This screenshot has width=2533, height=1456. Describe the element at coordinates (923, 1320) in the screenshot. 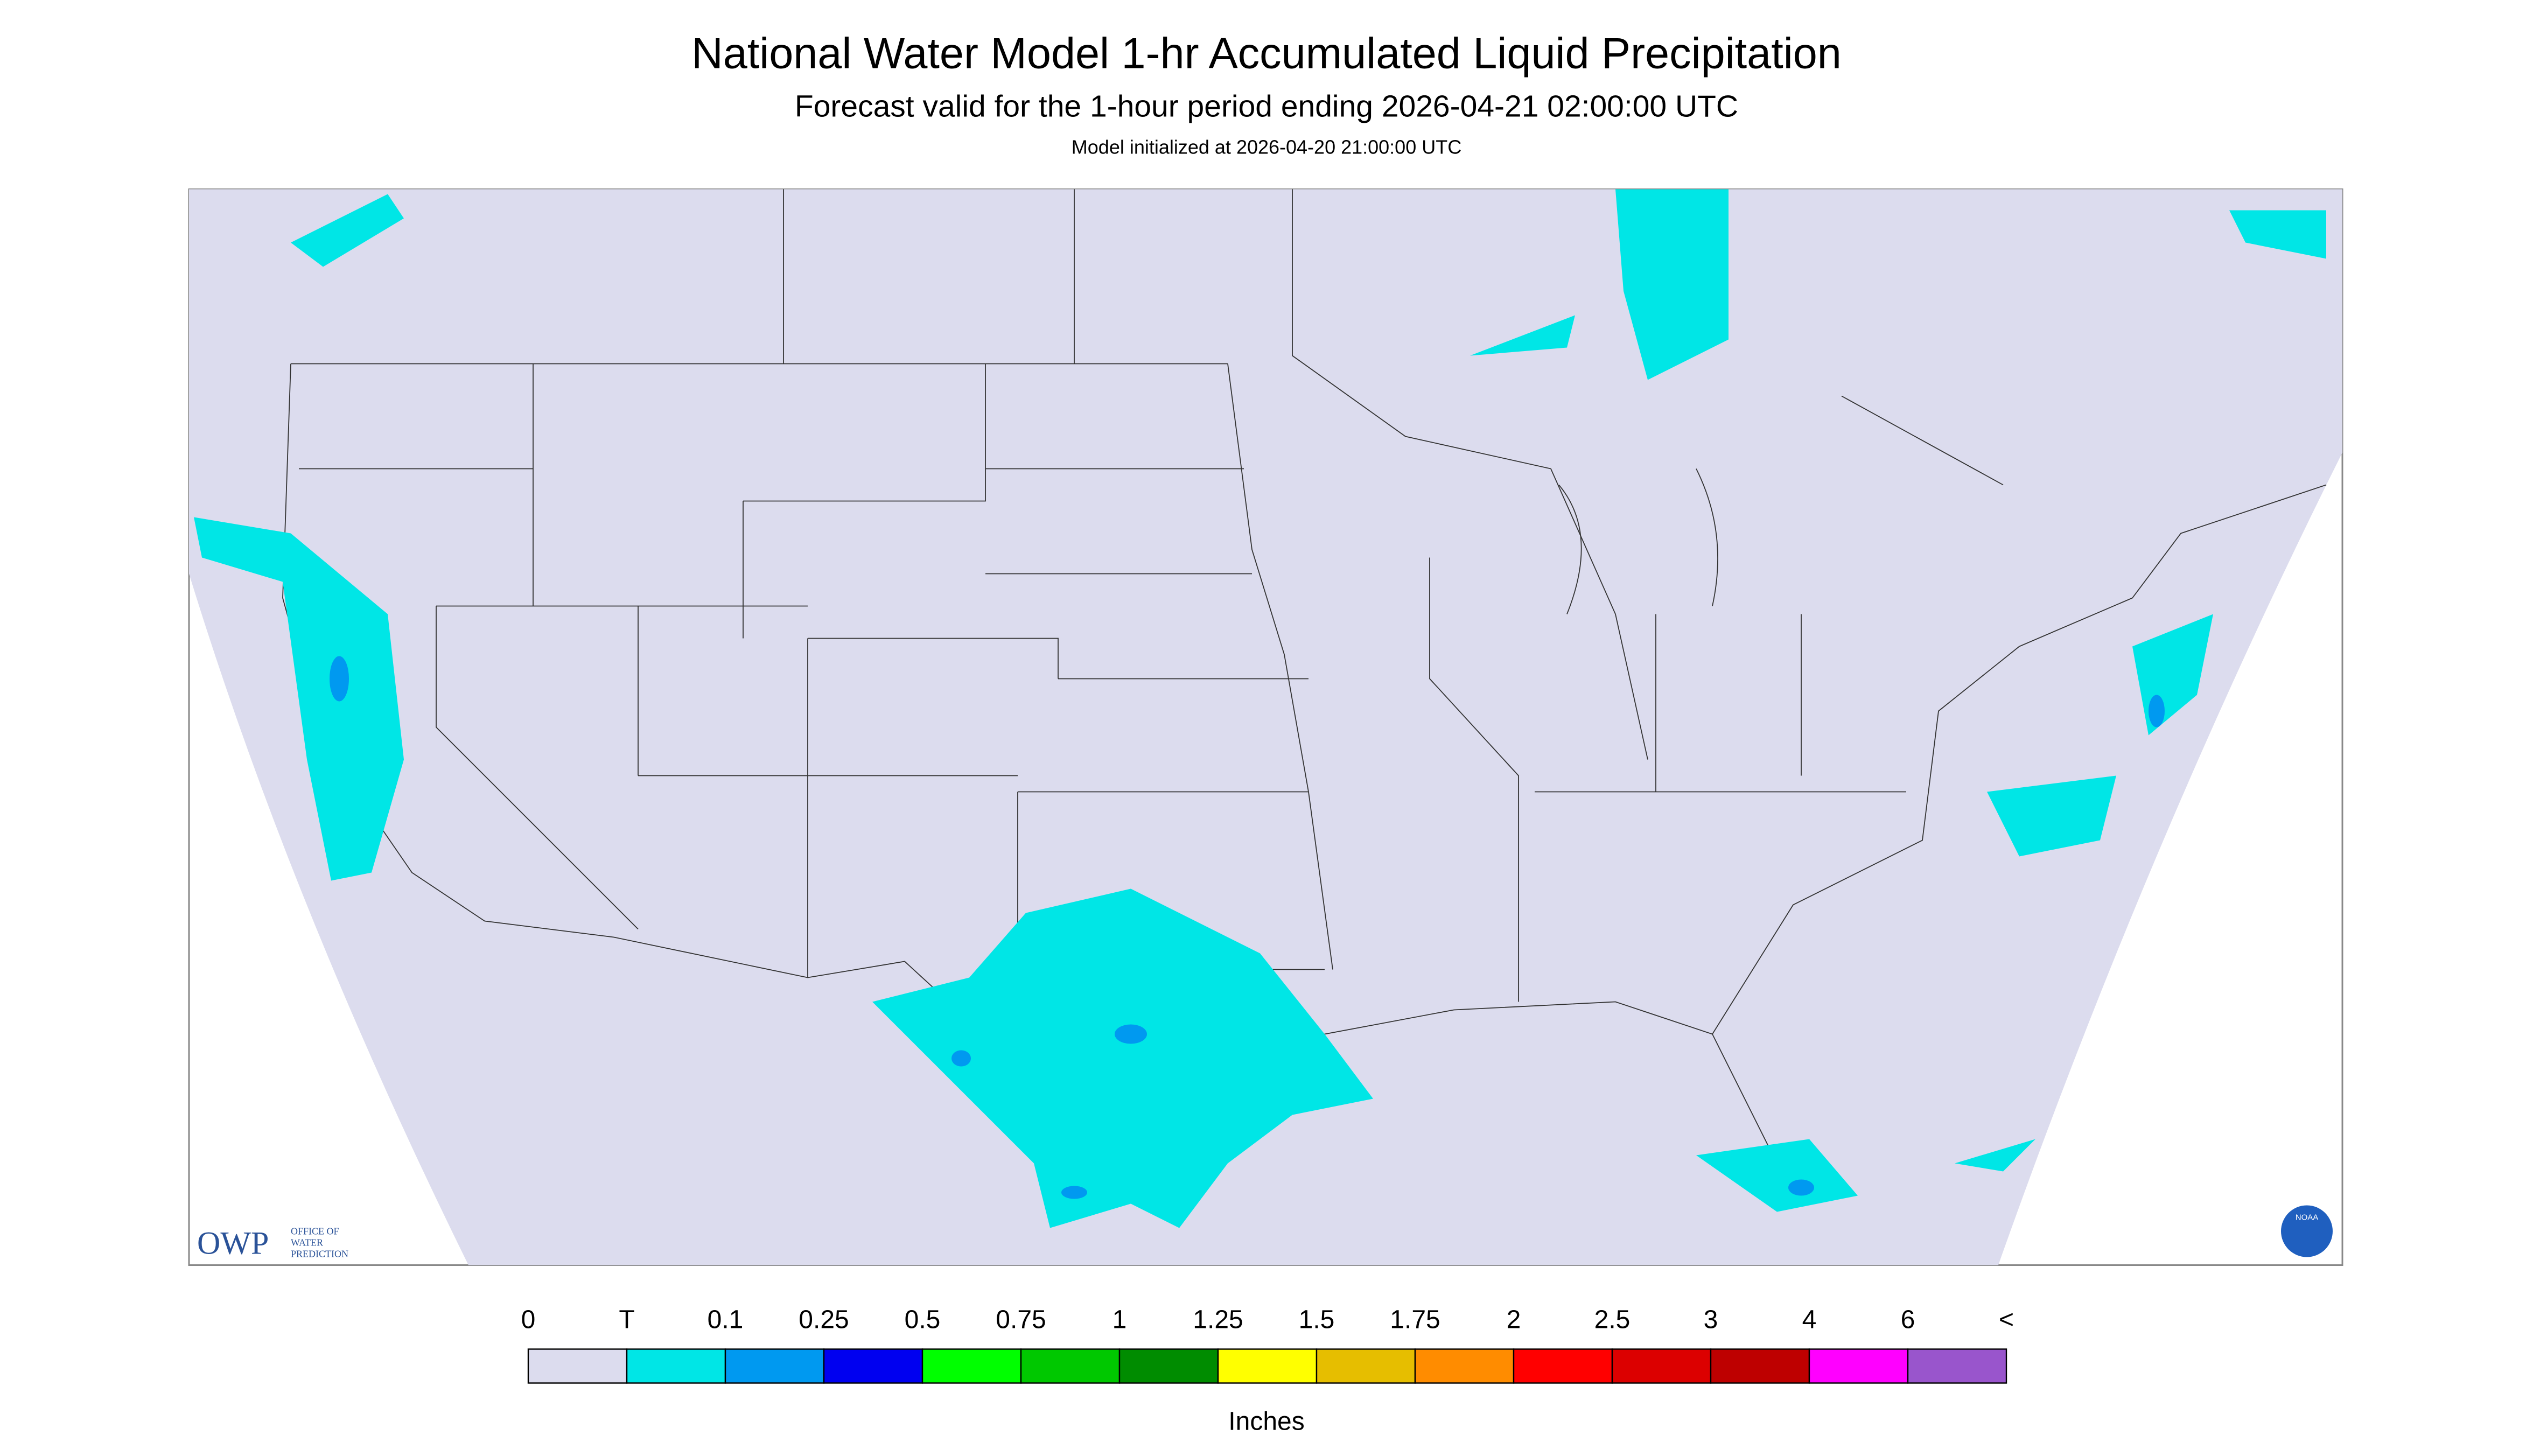

I see `legend-label: 0.5` at that location.